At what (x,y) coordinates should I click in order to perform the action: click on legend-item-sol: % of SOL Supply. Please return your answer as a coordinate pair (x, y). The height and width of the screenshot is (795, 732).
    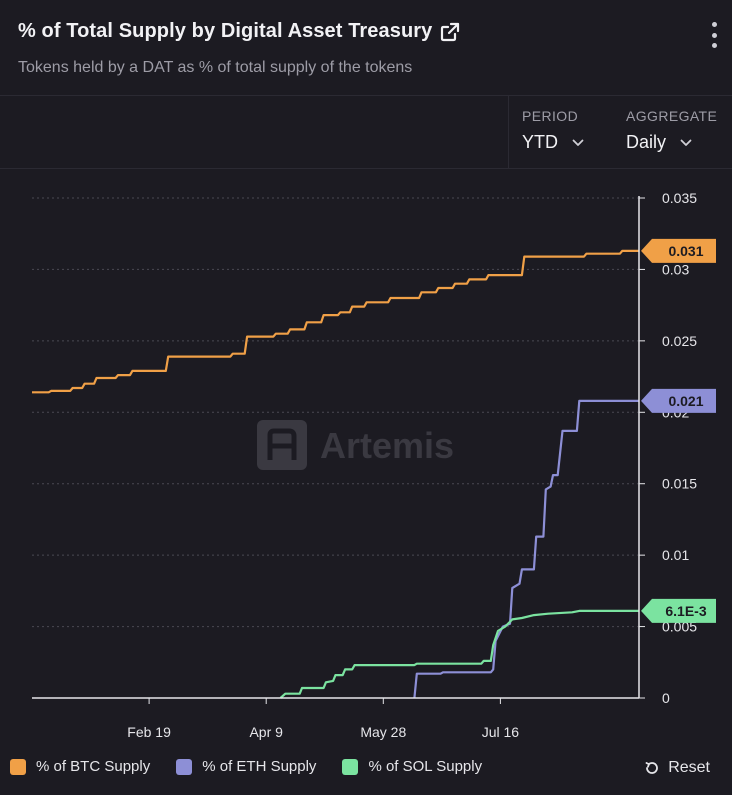
    Looking at the image, I should click on (412, 766).